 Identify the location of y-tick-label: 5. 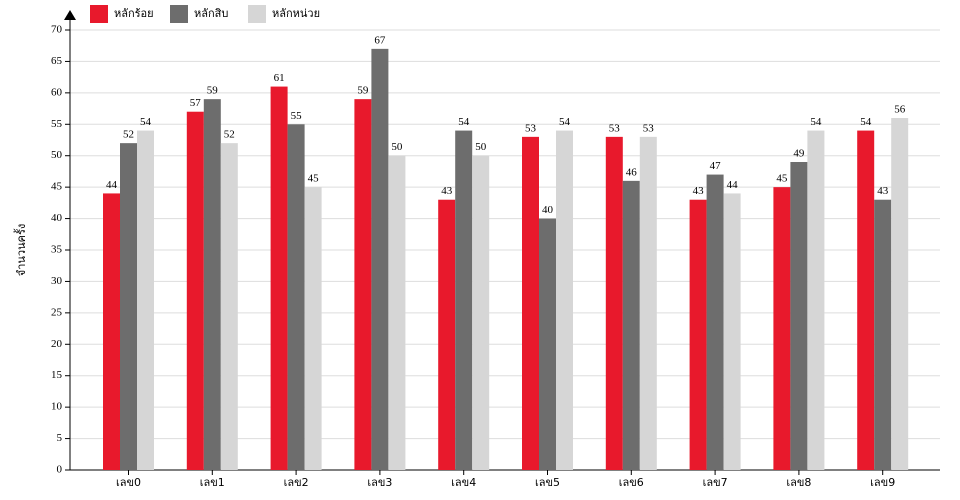
(60, 438).